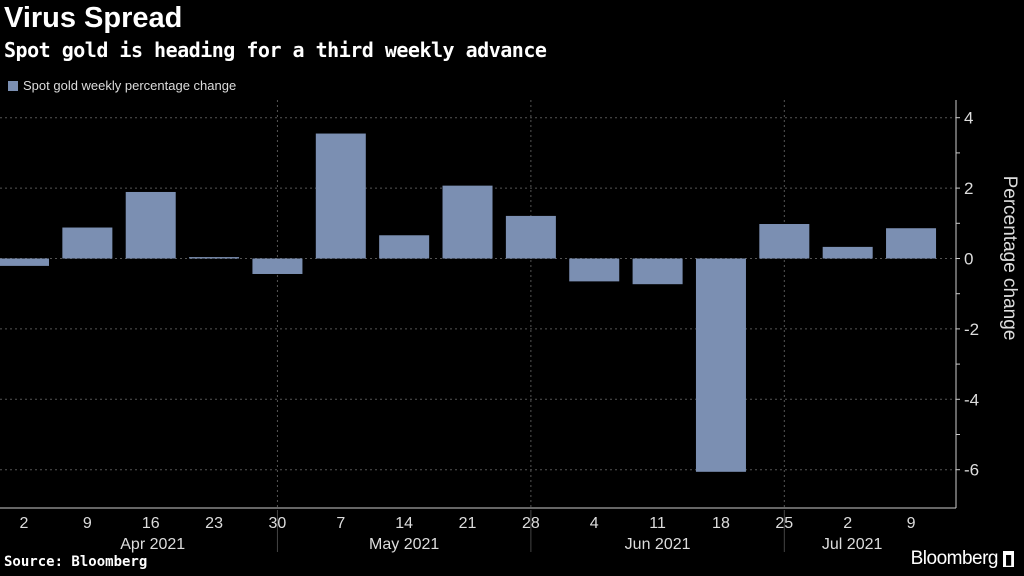 This screenshot has width=1024, height=576. I want to click on legend-swatch, so click(13, 85).